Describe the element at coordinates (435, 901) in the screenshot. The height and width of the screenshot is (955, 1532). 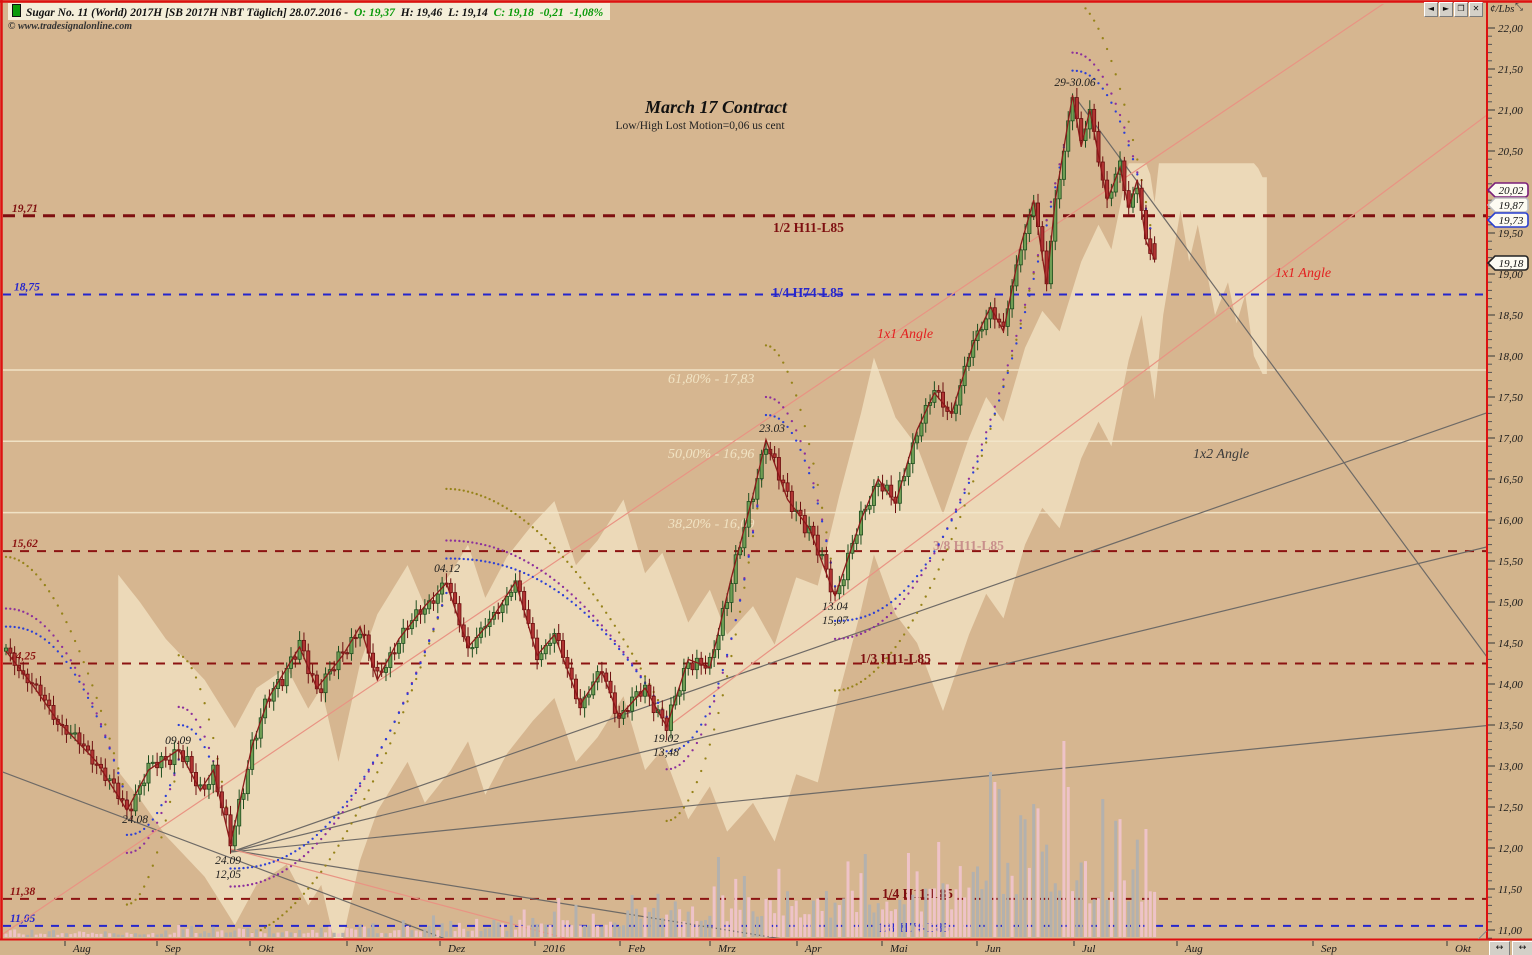
I see `gann-1x1-line` at that location.